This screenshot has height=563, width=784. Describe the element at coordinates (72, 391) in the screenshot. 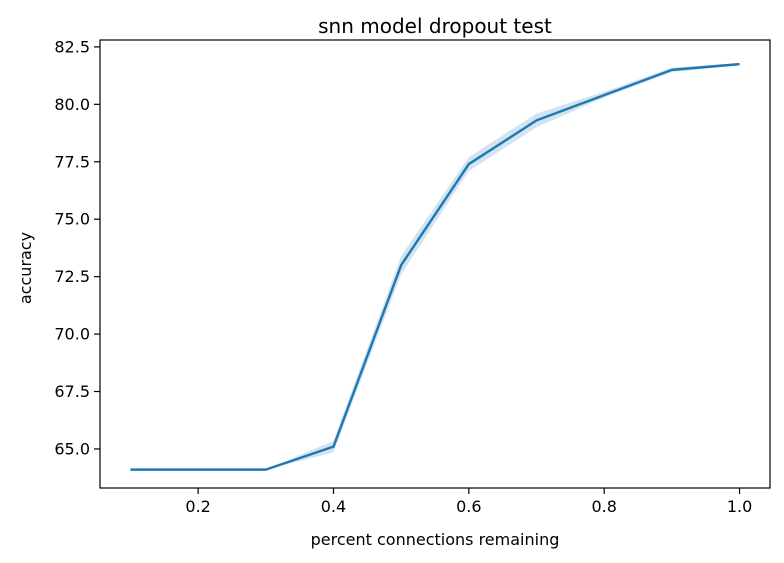

I see `y-tick-label: 67.5` at that location.